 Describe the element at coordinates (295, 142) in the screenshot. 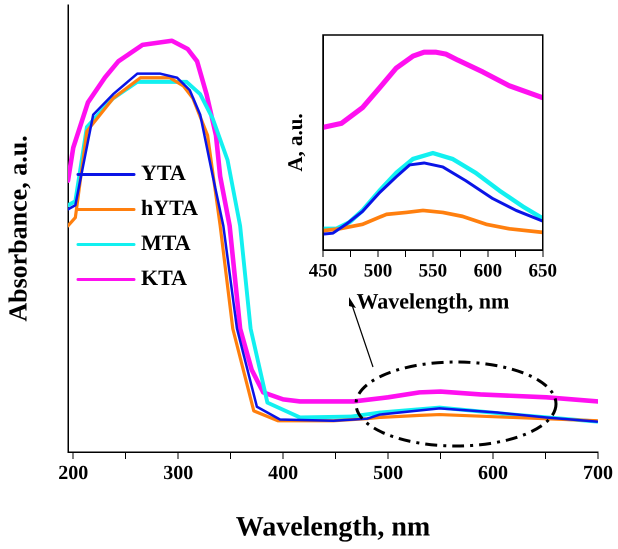

I see `y-axis-title: A, a.u.` at that location.